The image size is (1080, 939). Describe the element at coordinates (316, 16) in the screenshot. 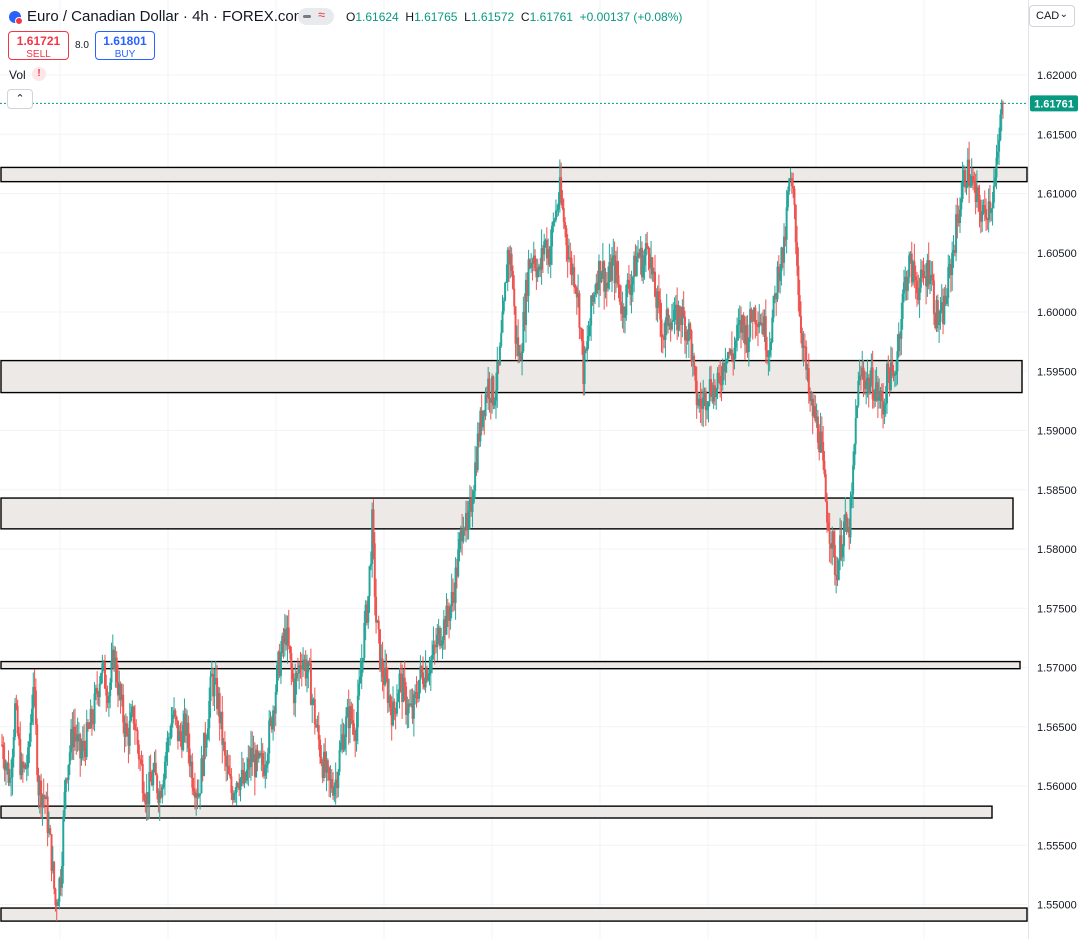

I see `market-status-pill: ≈` at that location.